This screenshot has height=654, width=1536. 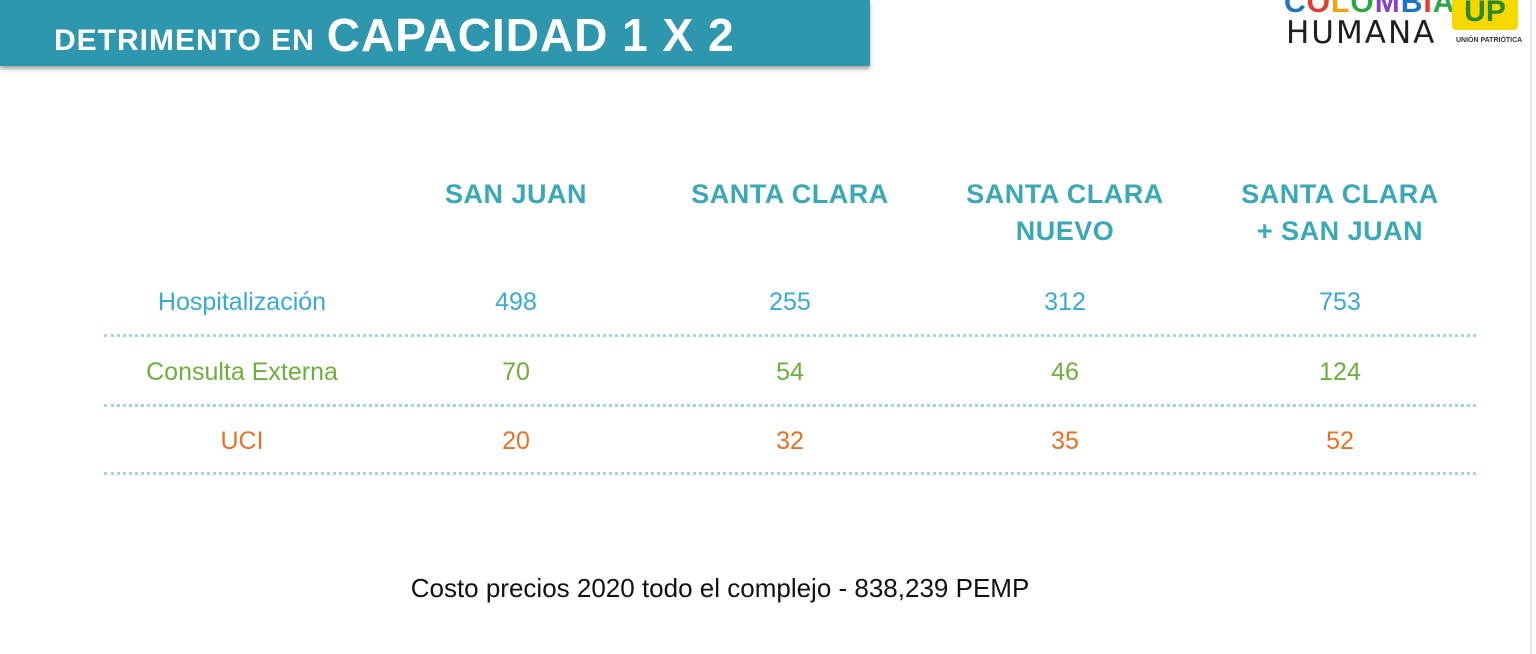 I want to click on table-cell: 312, so click(x=1065, y=302).